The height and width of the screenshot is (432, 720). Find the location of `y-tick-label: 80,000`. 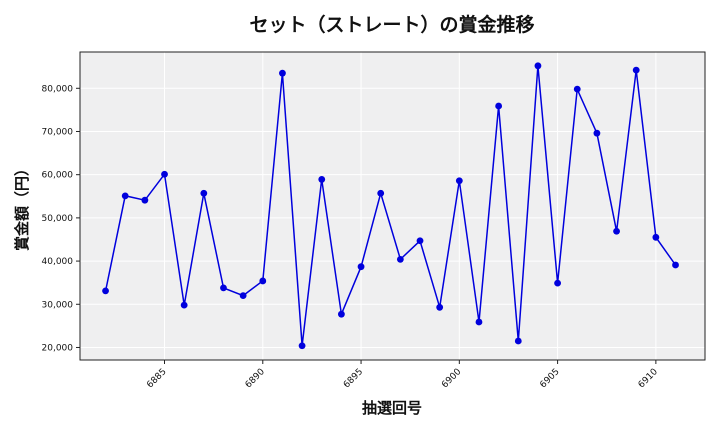

y-tick-label: 80,000 is located at coordinates (58, 89).